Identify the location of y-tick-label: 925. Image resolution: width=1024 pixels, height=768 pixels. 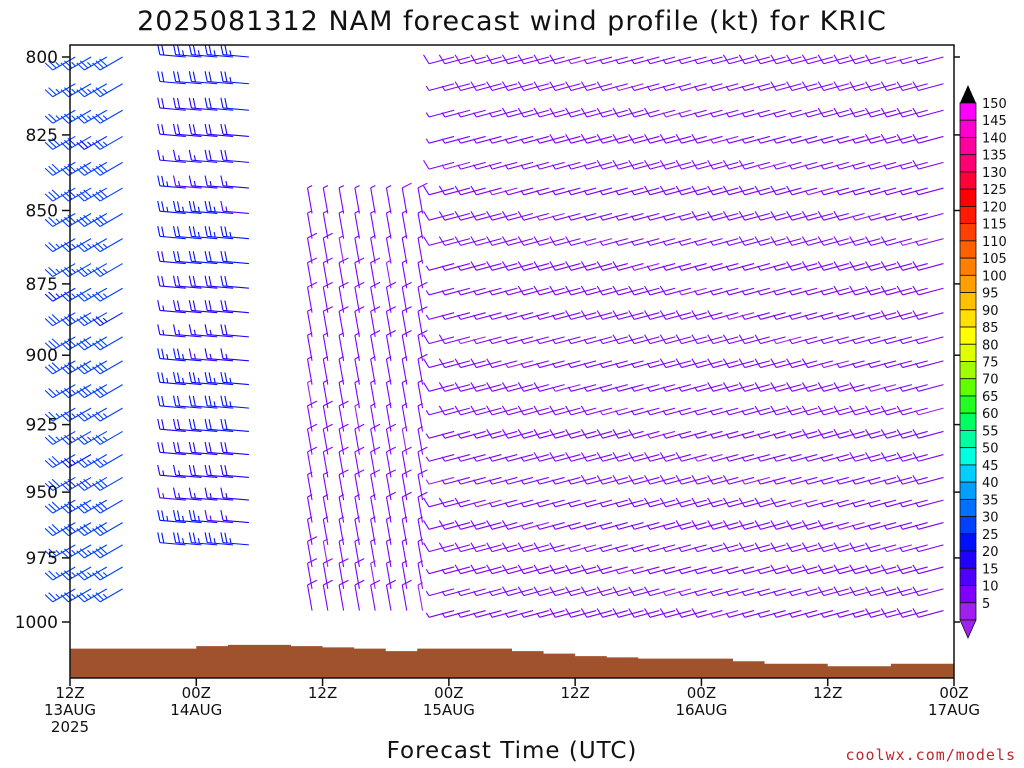
(42, 426).